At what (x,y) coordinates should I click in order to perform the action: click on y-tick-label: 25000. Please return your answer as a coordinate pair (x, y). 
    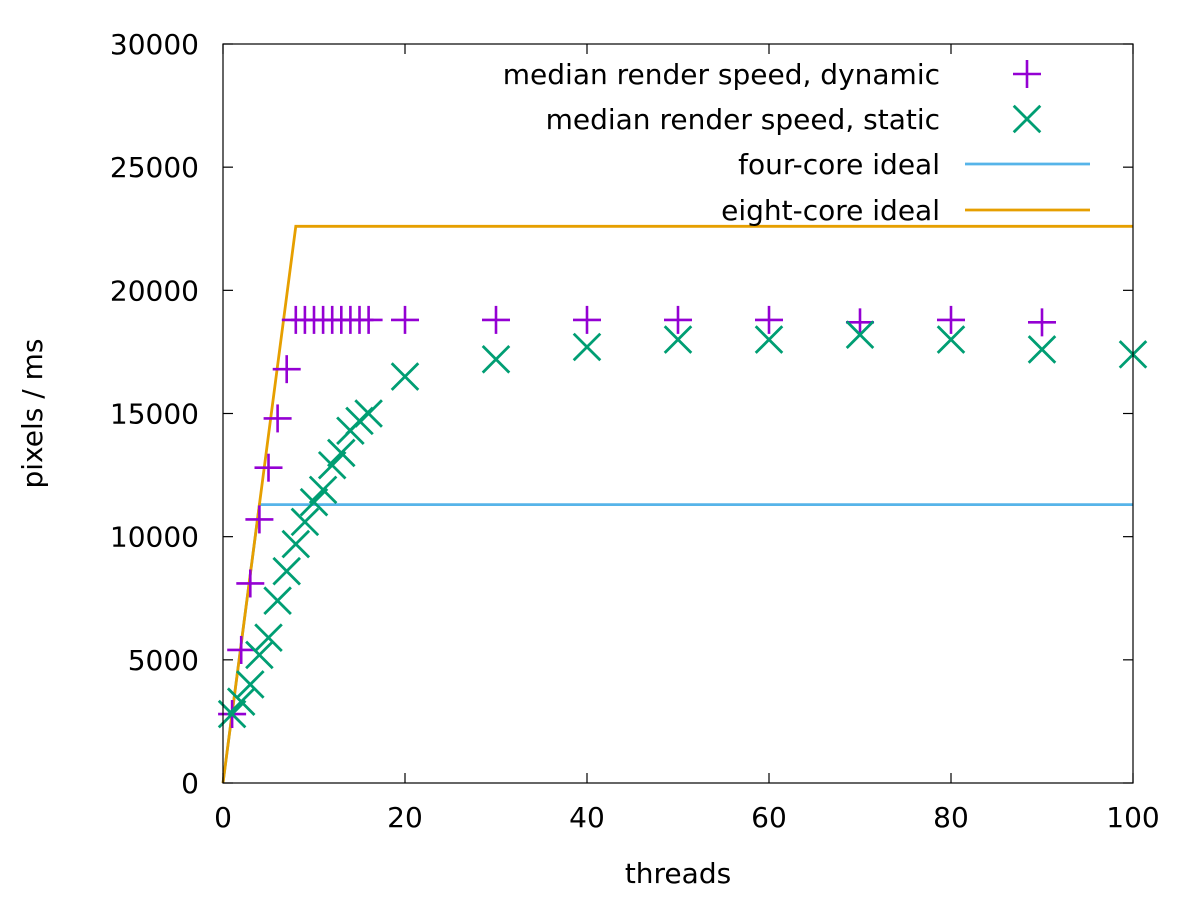
    Looking at the image, I should click on (154, 167).